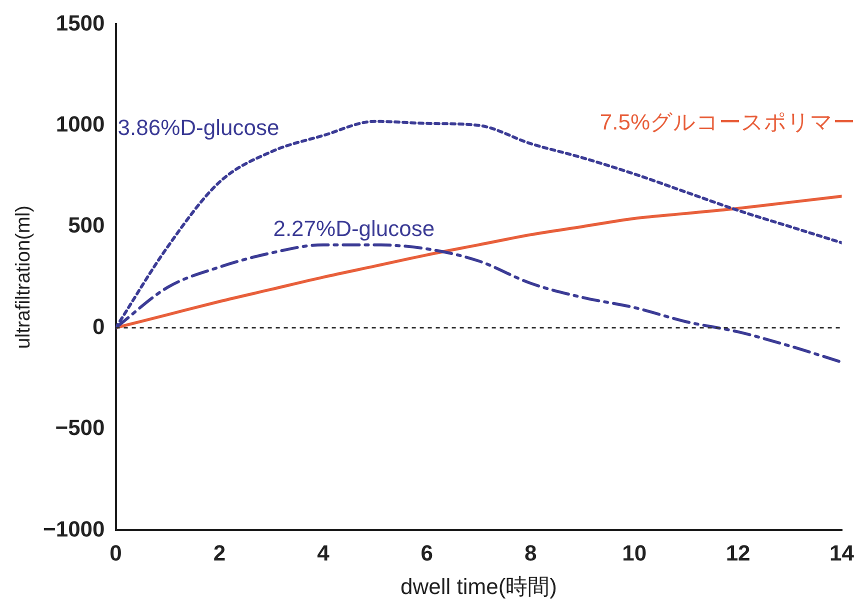 The image size is (865, 613). I want to click on y-tick-label: −1000, so click(73, 529).